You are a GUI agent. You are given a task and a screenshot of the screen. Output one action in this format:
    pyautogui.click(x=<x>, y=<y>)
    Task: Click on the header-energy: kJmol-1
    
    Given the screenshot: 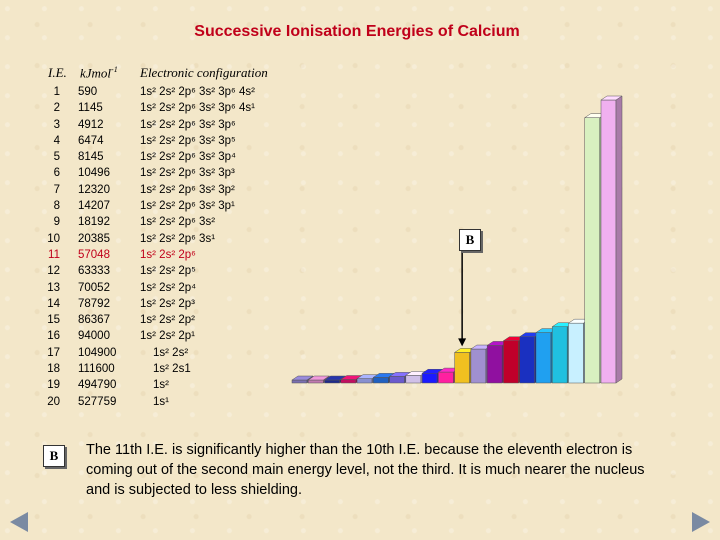 What is the action you would take?
    pyautogui.click(x=99, y=73)
    